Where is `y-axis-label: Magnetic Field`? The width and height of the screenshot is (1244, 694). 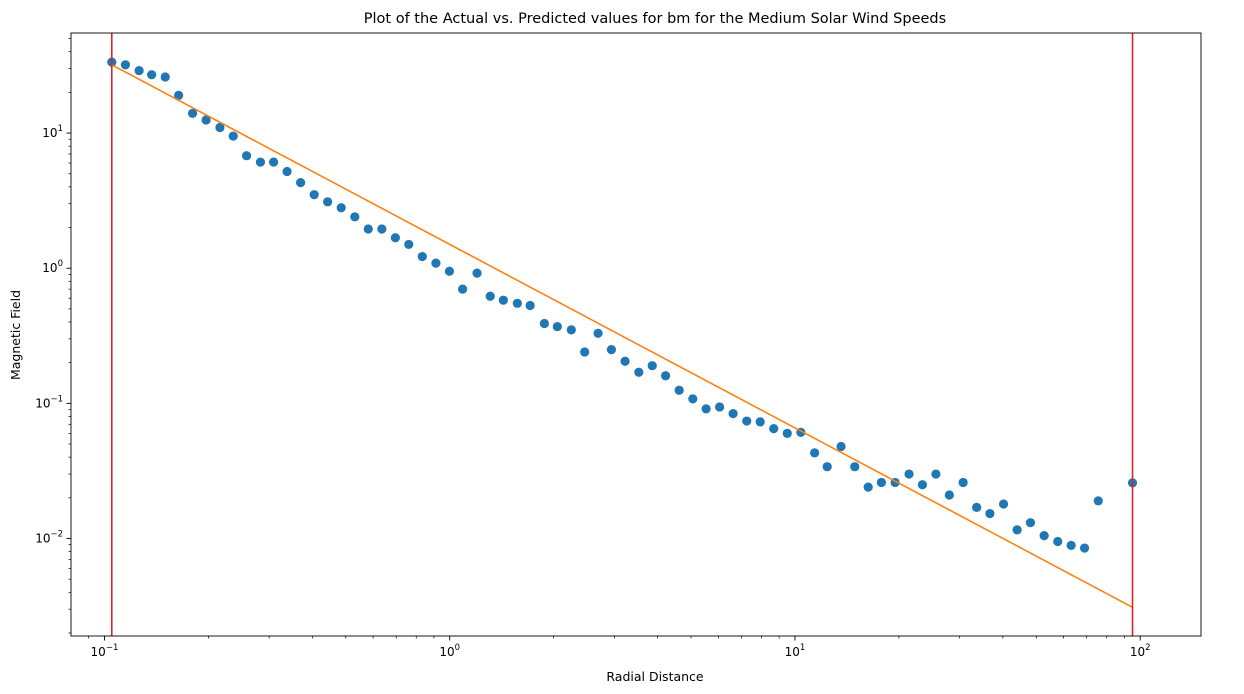 y-axis-label: Magnetic Field is located at coordinates (15, 335).